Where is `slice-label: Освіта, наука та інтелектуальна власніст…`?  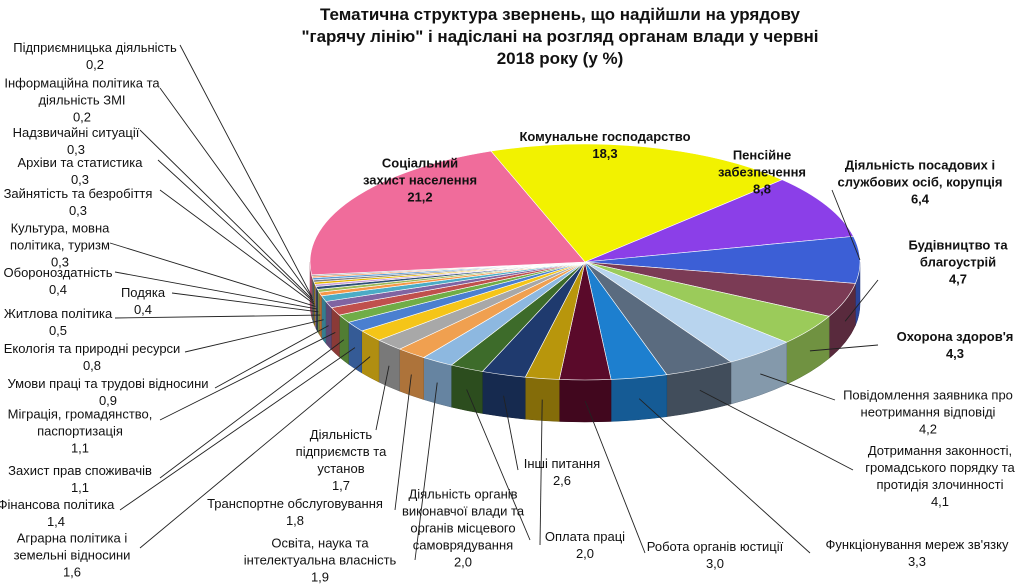 slice-label: Освіта, наука та інтелектуальна власніст… is located at coordinates (320, 560).